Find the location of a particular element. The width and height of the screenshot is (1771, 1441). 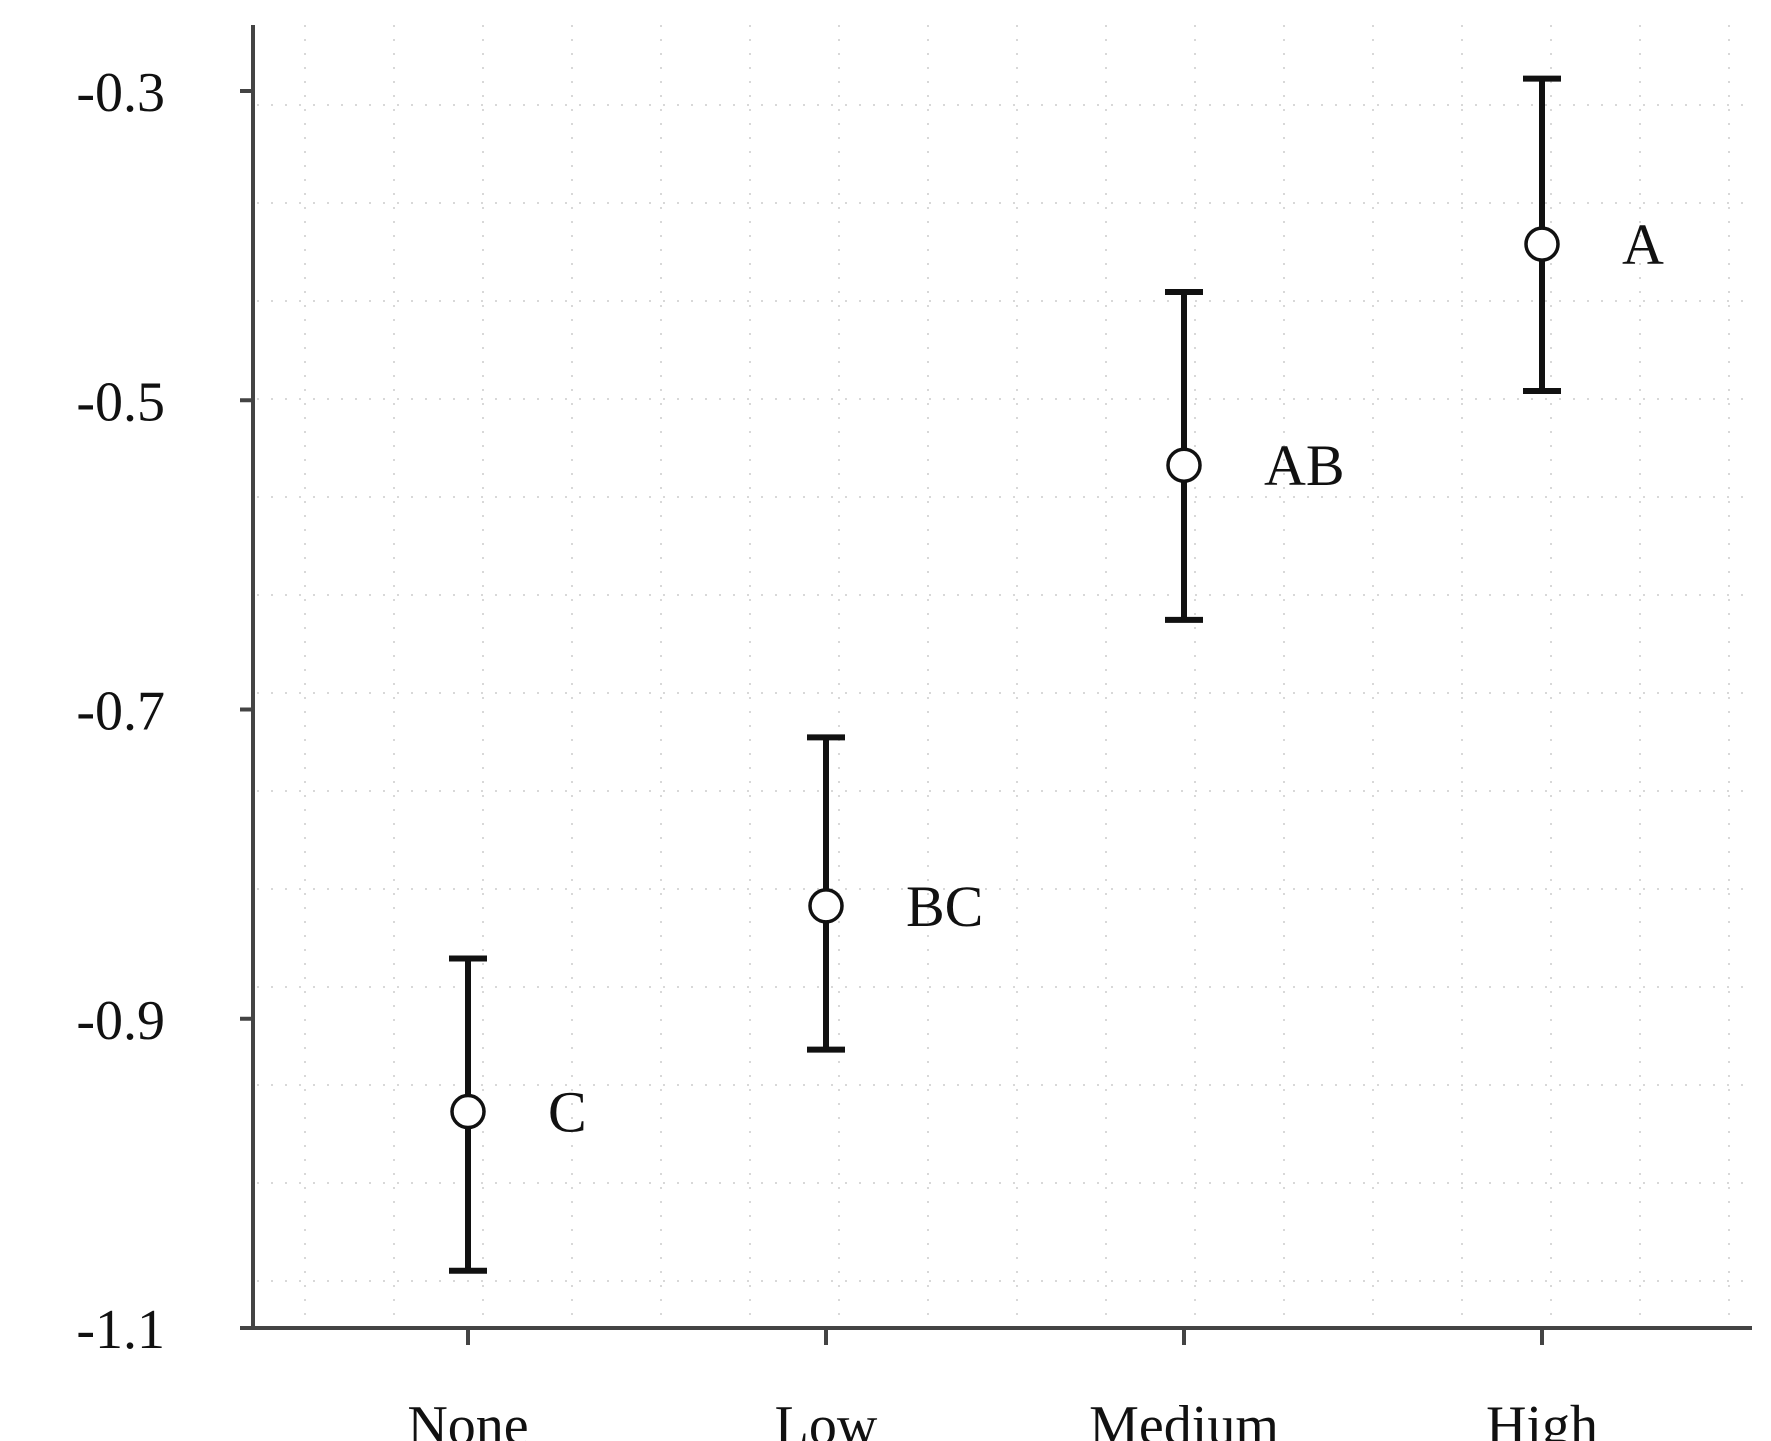

x-tick-label: Low is located at coordinates (826, 1418).